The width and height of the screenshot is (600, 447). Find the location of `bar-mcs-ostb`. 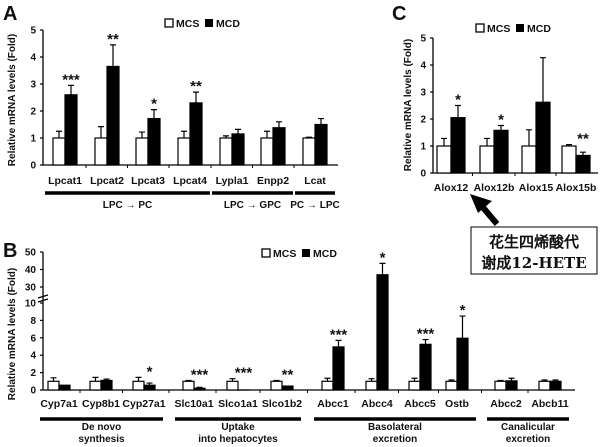

bar-mcs-ostb is located at coordinates (451, 385).